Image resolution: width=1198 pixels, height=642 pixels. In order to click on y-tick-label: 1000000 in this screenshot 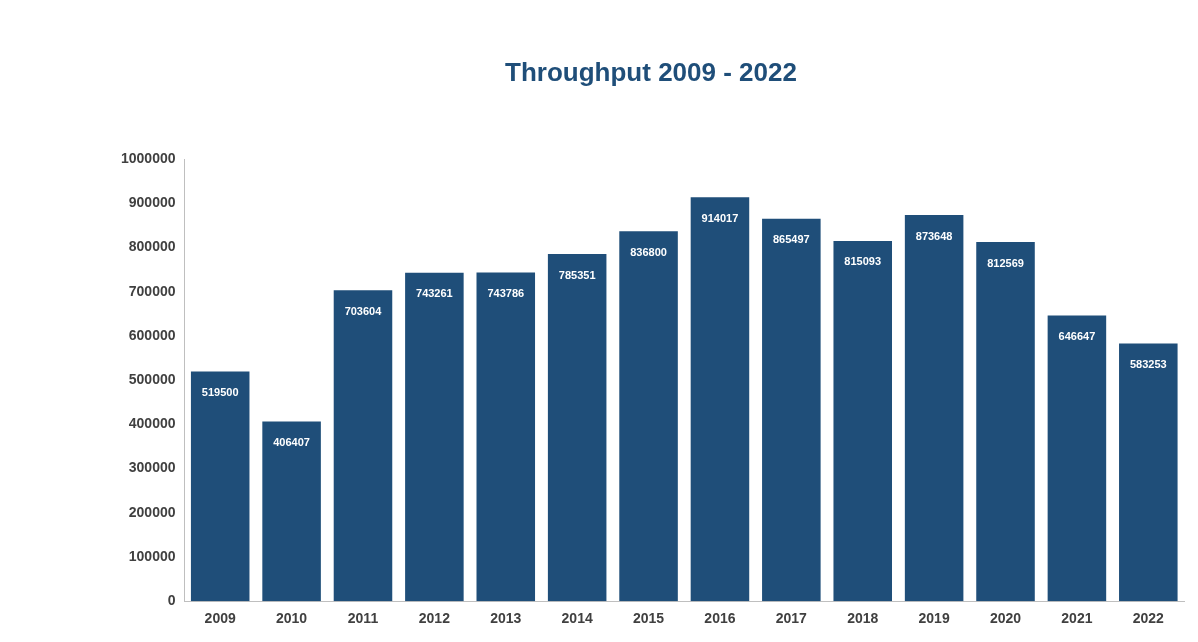, I will do `click(148, 158)`.